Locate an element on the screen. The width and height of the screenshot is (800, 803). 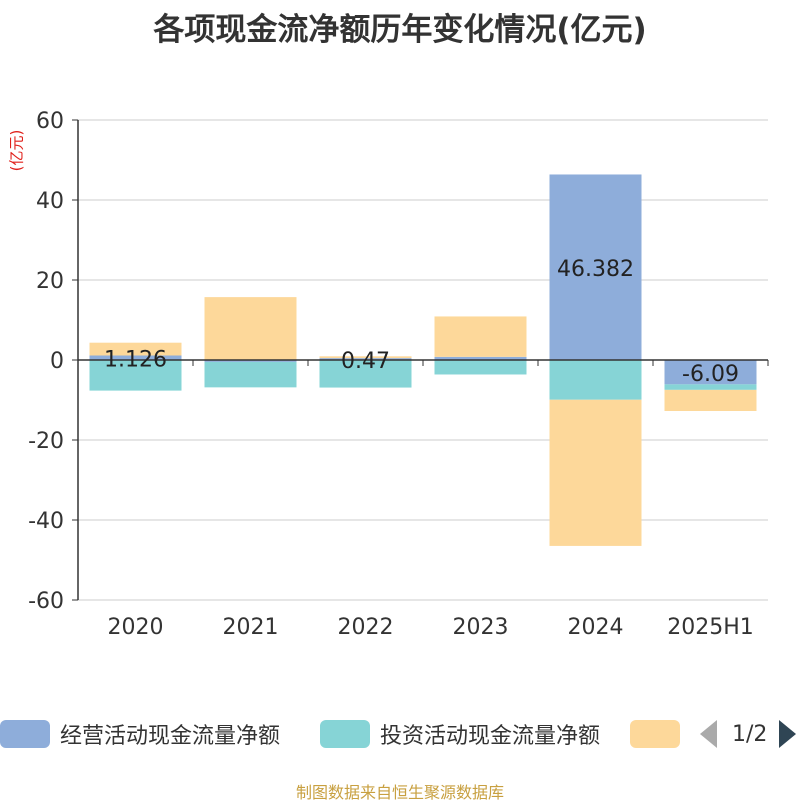
legend-swatch-investing is located at coordinates (345, 734).